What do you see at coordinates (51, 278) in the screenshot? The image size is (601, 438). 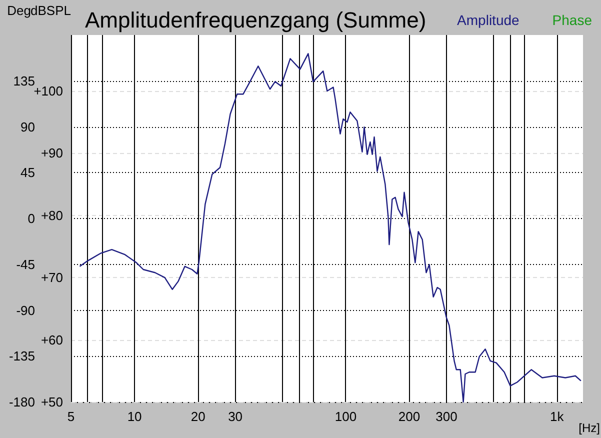 I see `y2-tick-label: +70` at bounding box center [51, 278].